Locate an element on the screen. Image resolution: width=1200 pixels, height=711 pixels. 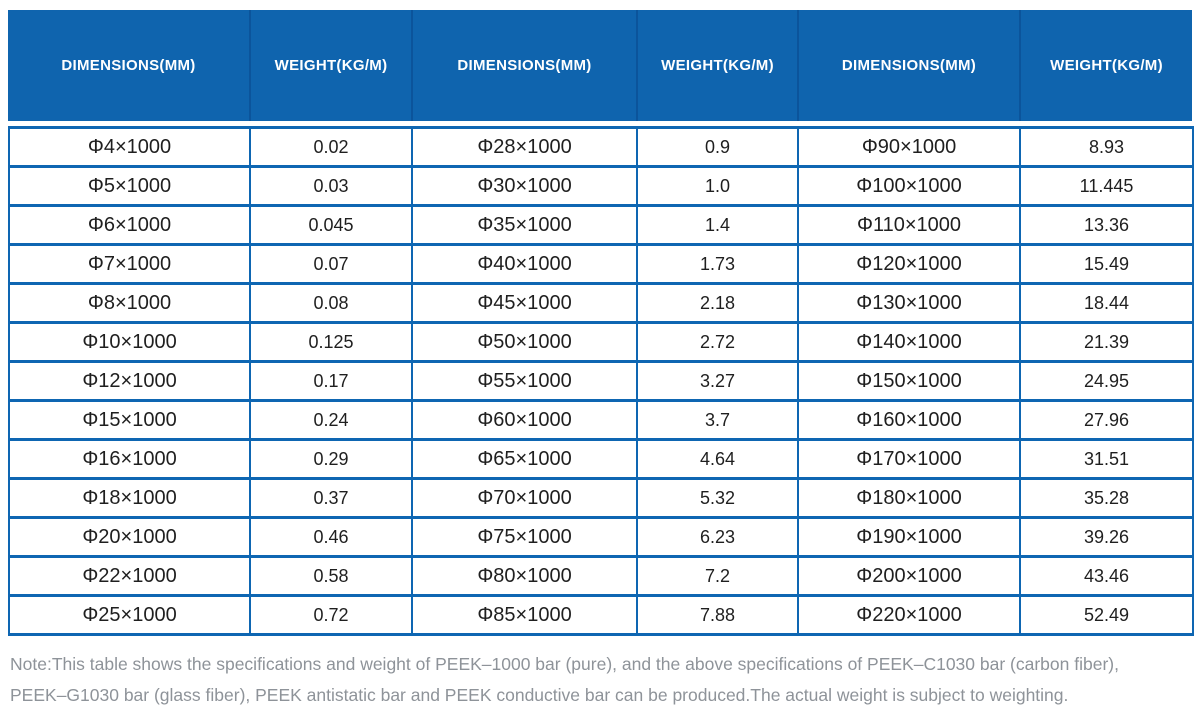
dimension-cell: Φ16×1000 is located at coordinates (129, 459).